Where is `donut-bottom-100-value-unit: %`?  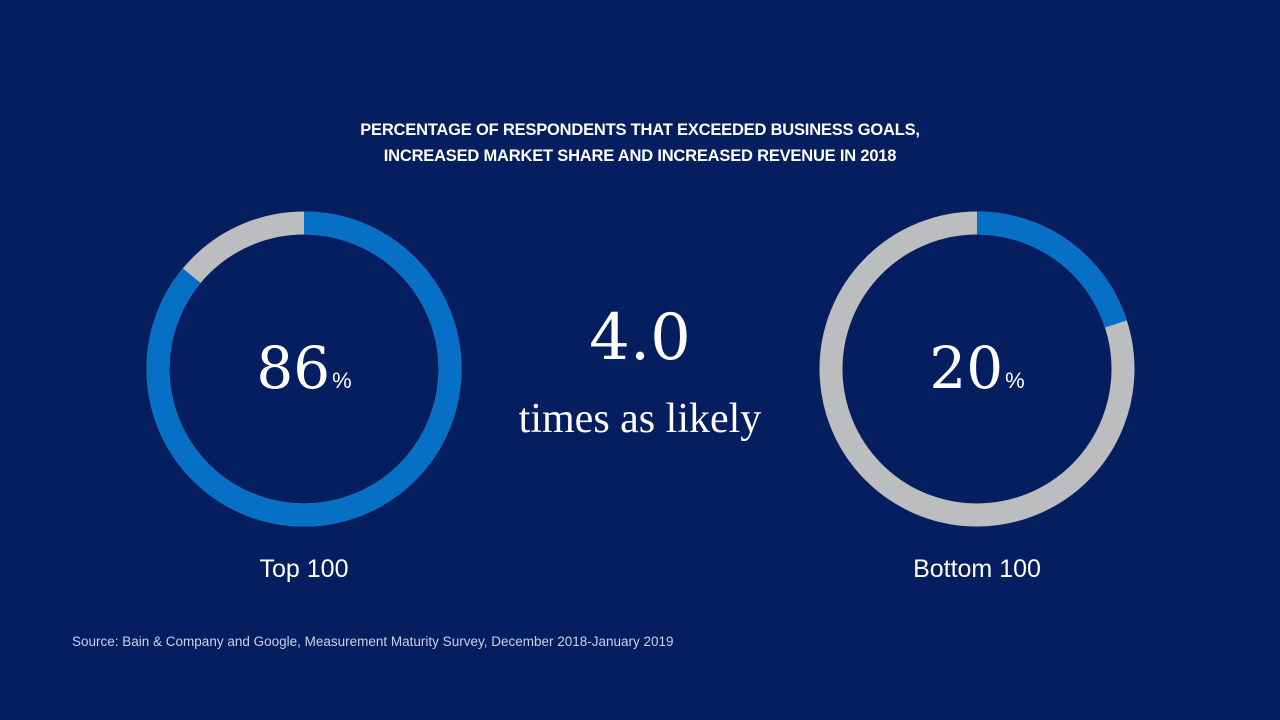
donut-bottom-100-value-unit: % is located at coordinates (1015, 380).